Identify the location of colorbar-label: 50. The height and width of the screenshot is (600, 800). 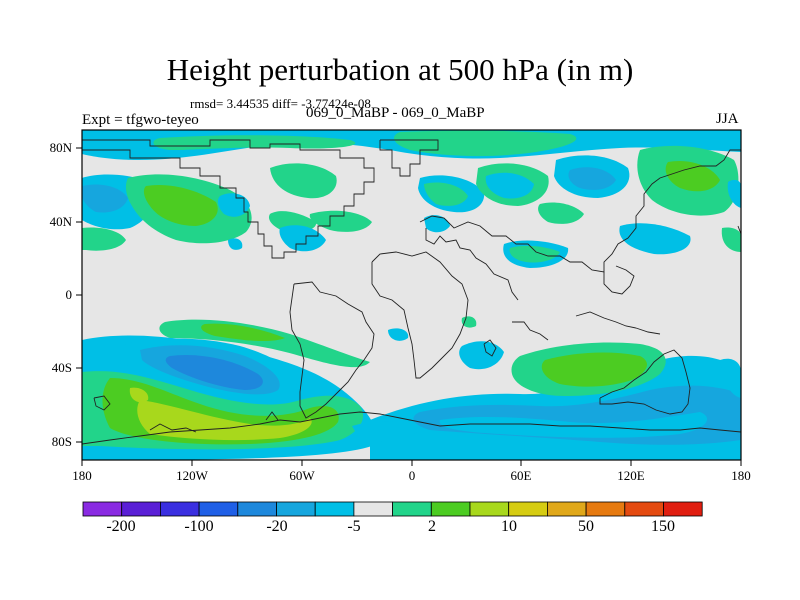
(586, 526).